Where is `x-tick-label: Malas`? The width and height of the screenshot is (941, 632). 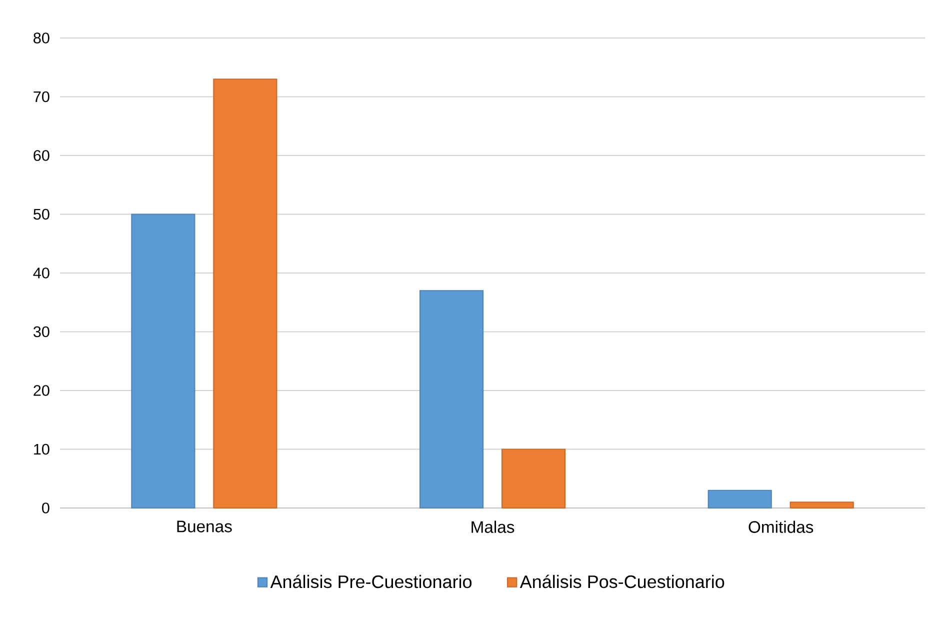
x-tick-label: Malas is located at coordinates (493, 526).